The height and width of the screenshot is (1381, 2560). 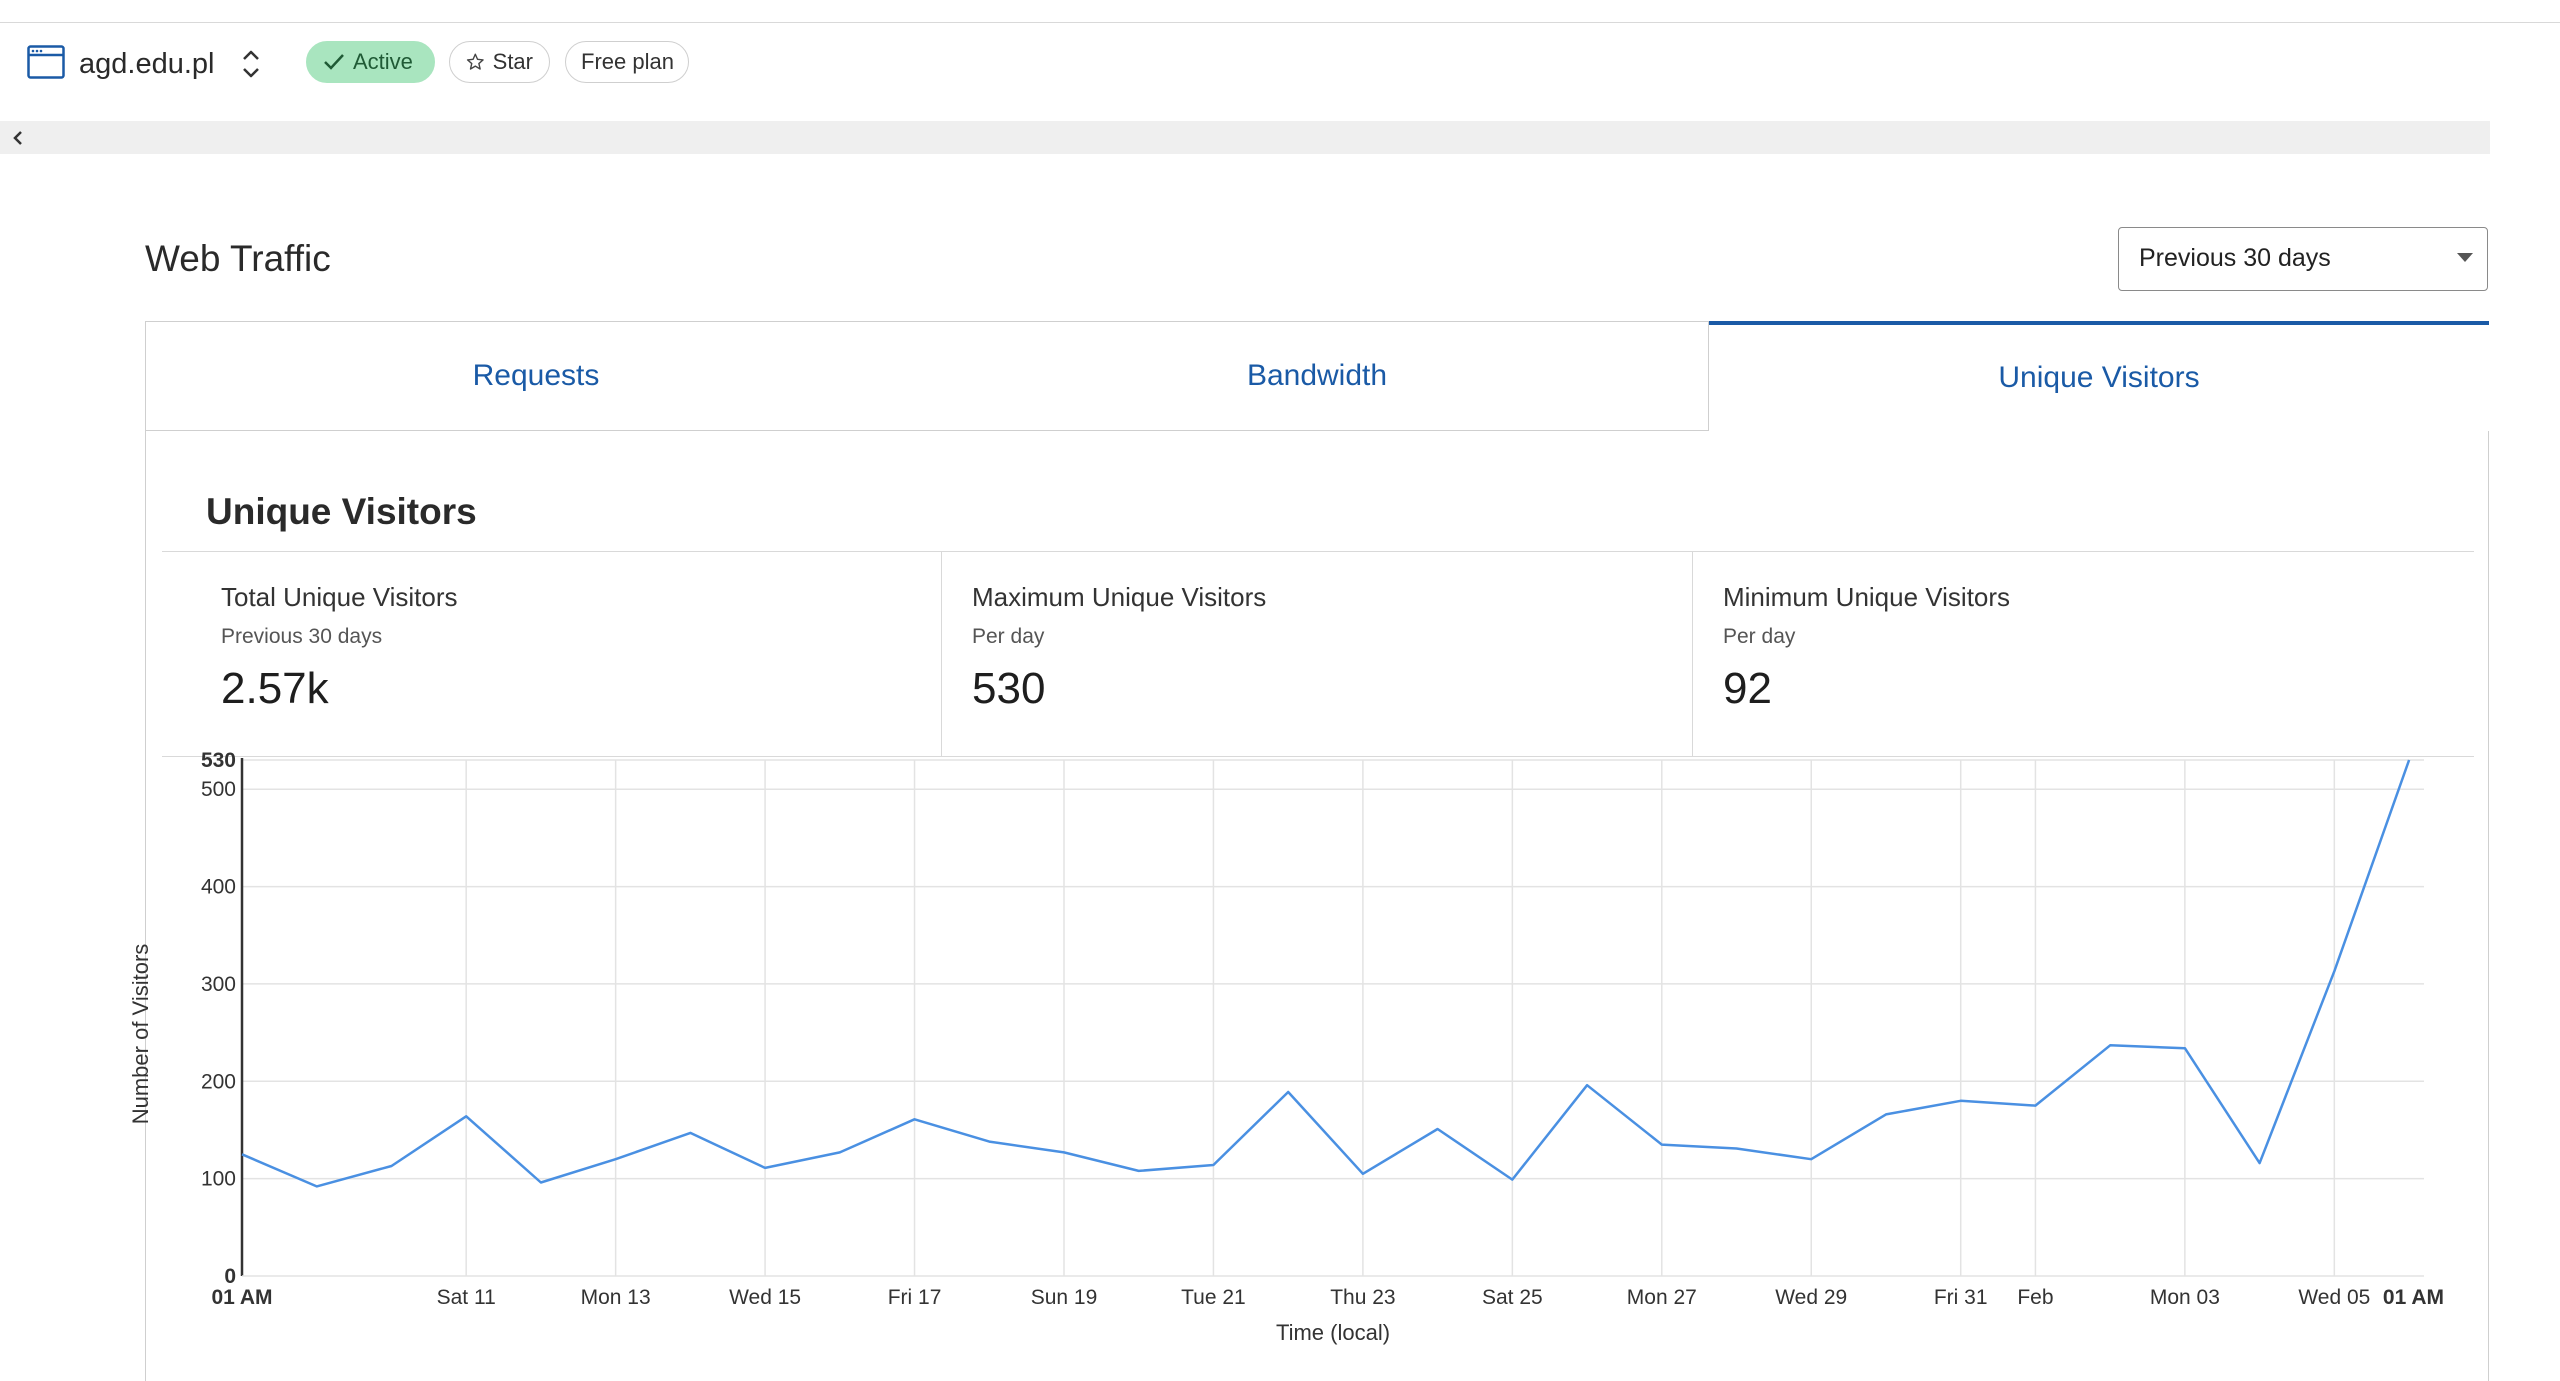 What do you see at coordinates (1362, 1297) in the screenshot?
I see `x-tick-label: Thu 23` at bounding box center [1362, 1297].